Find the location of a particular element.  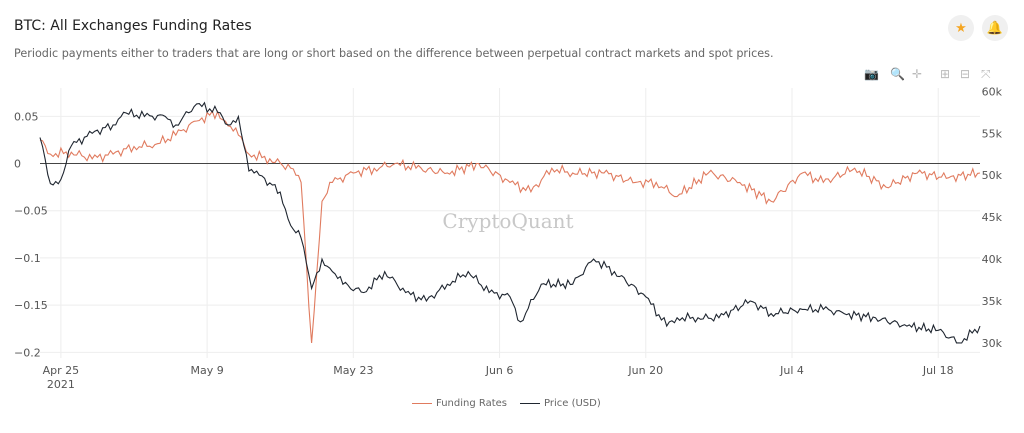

watermark: CryptoQuant is located at coordinates (507, 221).